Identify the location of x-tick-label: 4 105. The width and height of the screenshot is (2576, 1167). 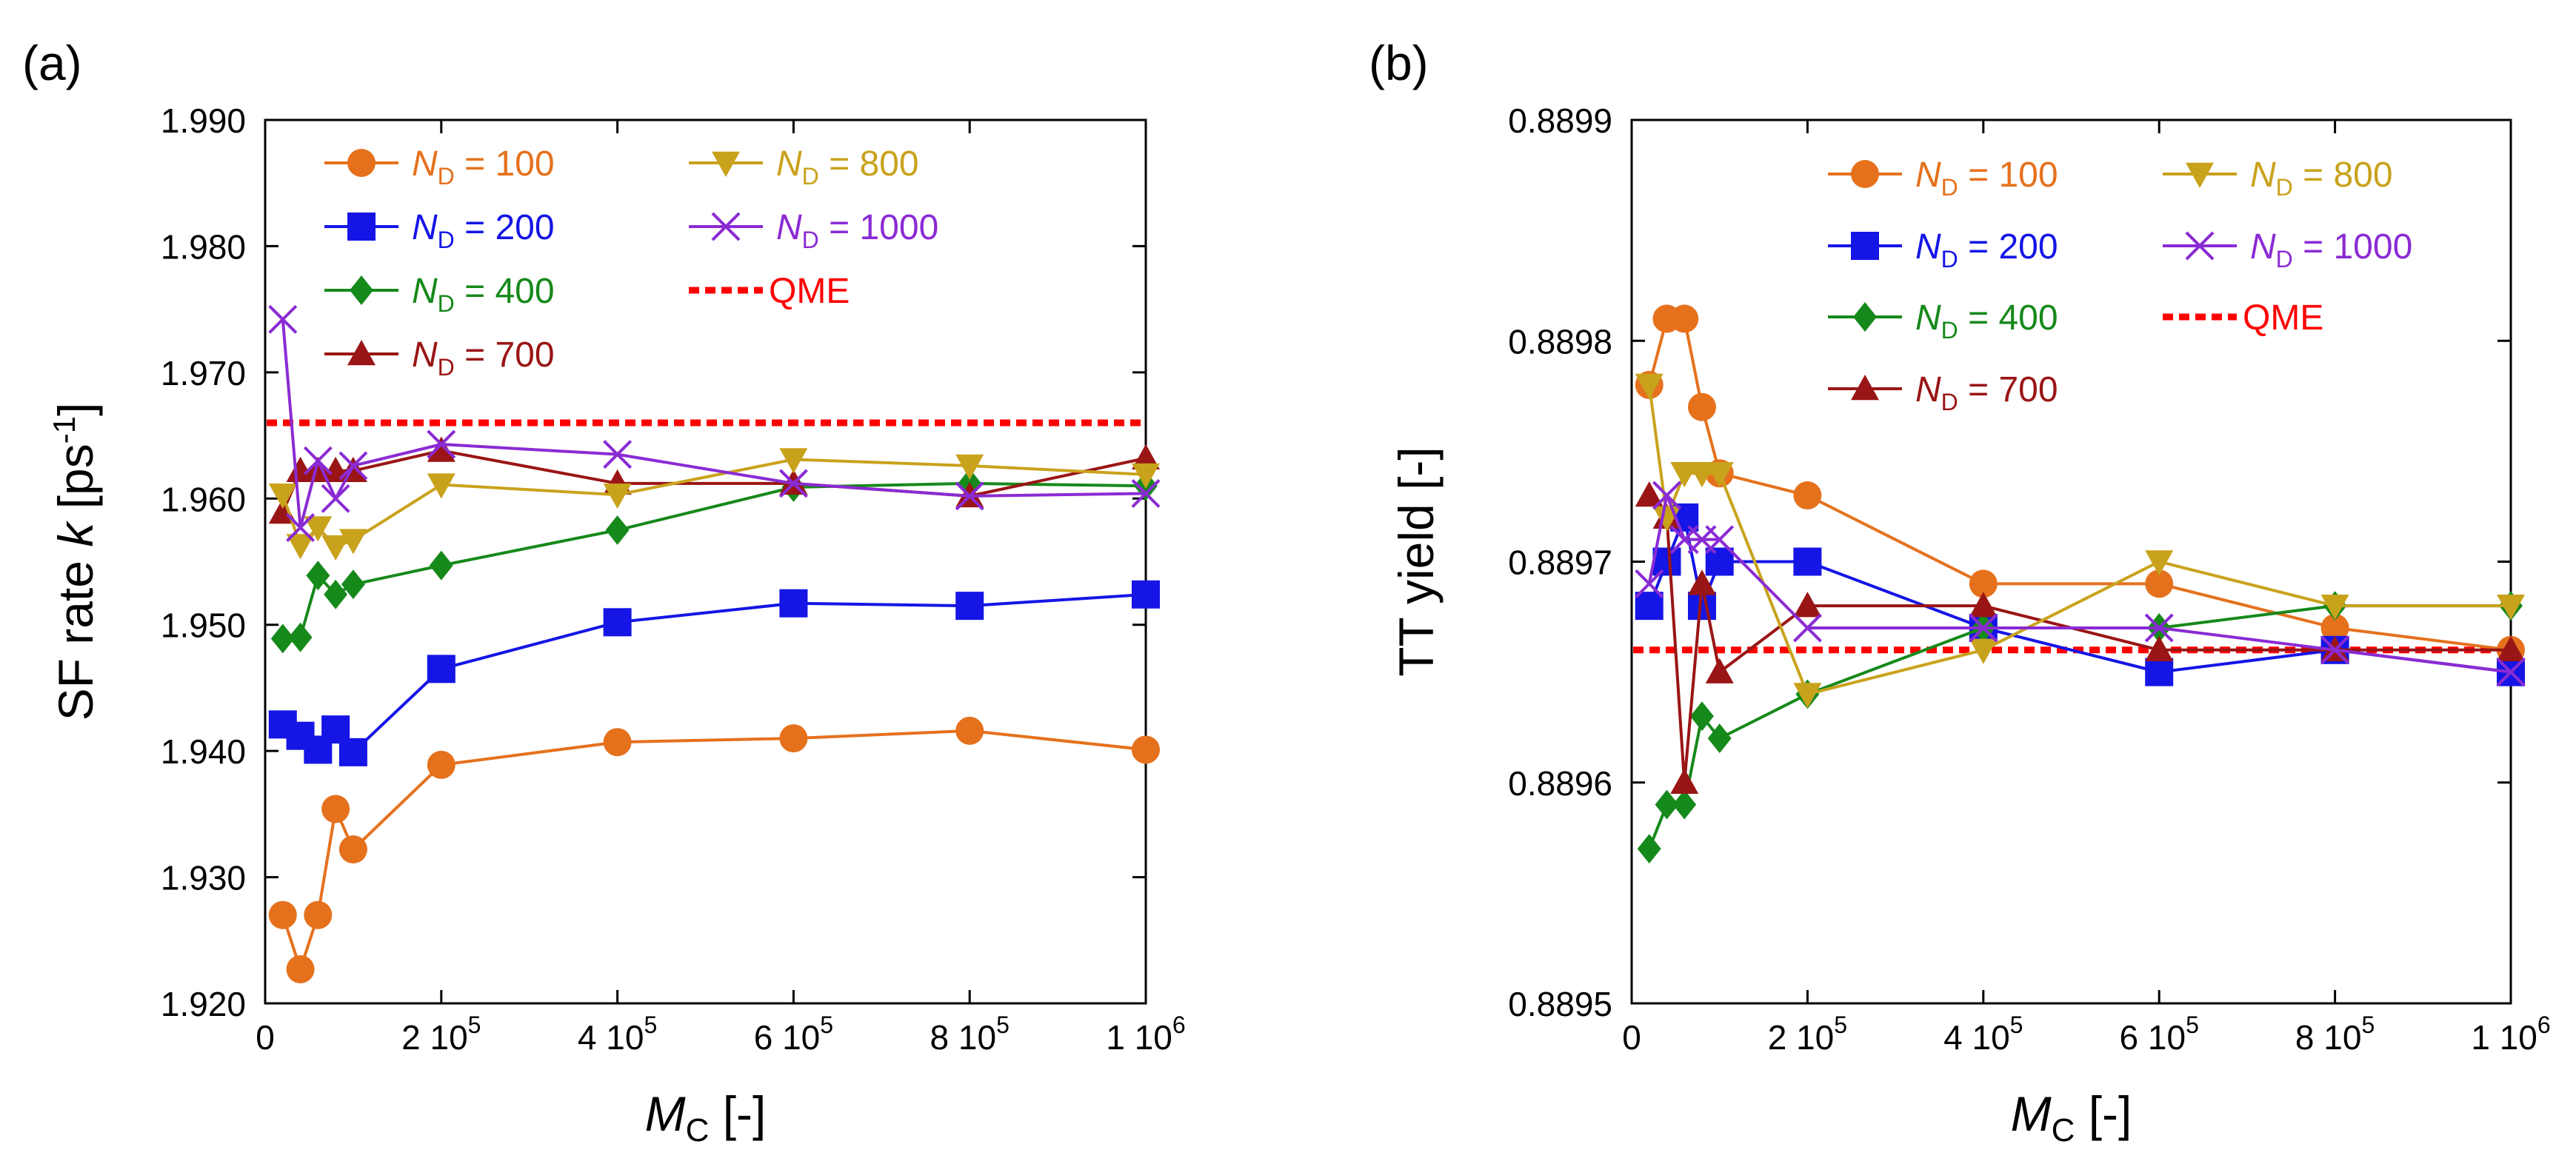
(617, 1034).